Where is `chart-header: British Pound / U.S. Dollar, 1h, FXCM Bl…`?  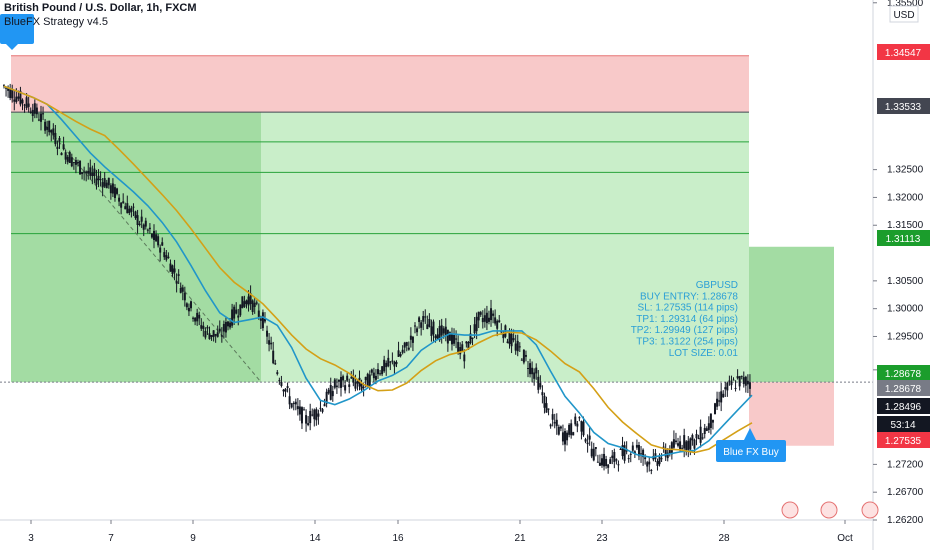
chart-header: British Pound / U.S. Dollar, 1h, FXCM Bl… is located at coordinates (100, 15).